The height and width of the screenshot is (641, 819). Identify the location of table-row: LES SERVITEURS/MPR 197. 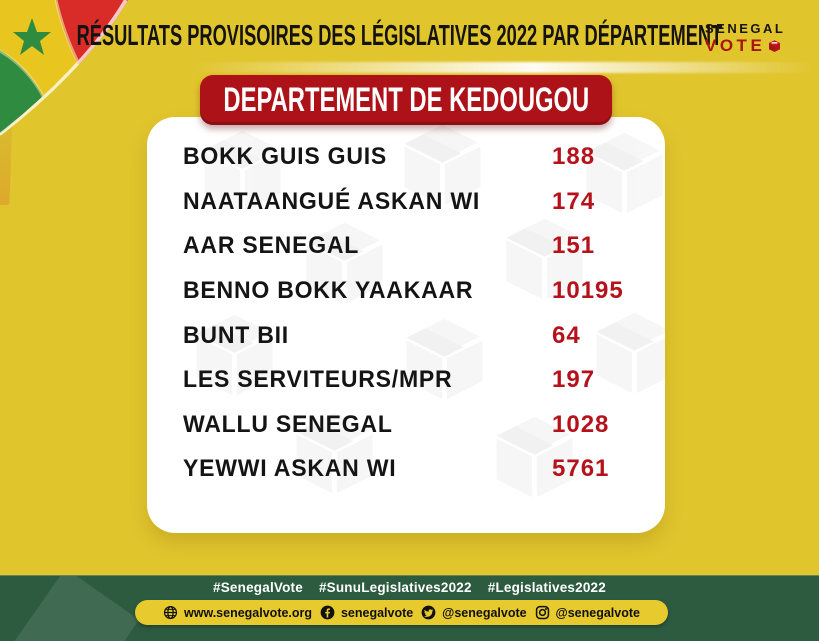
(406, 380).